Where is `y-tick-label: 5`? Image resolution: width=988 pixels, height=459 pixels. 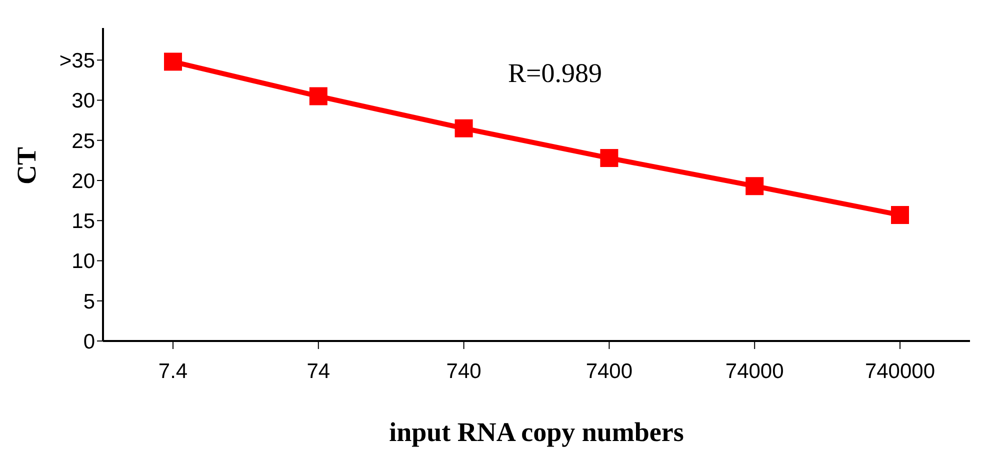
y-tick-label: 5 is located at coordinates (89, 302).